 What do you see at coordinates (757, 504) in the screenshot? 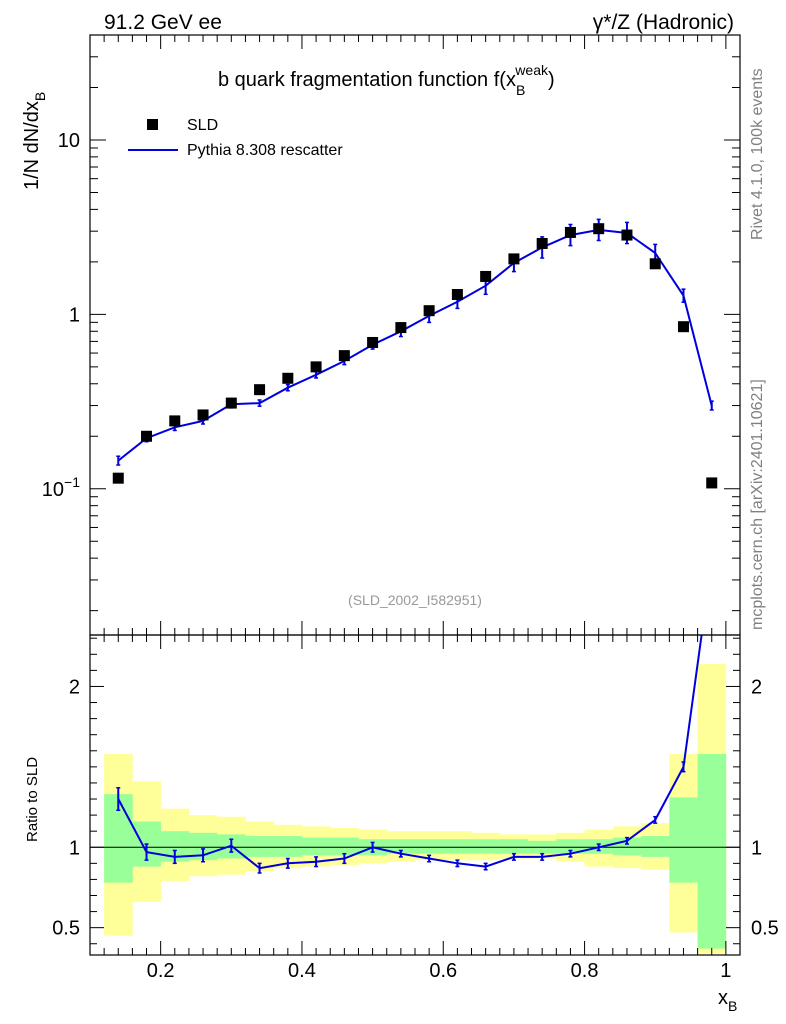
I see `mcplots-label: mcplots.cern.ch [arXiv:2401.10621]` at bounding box center [757, 504].